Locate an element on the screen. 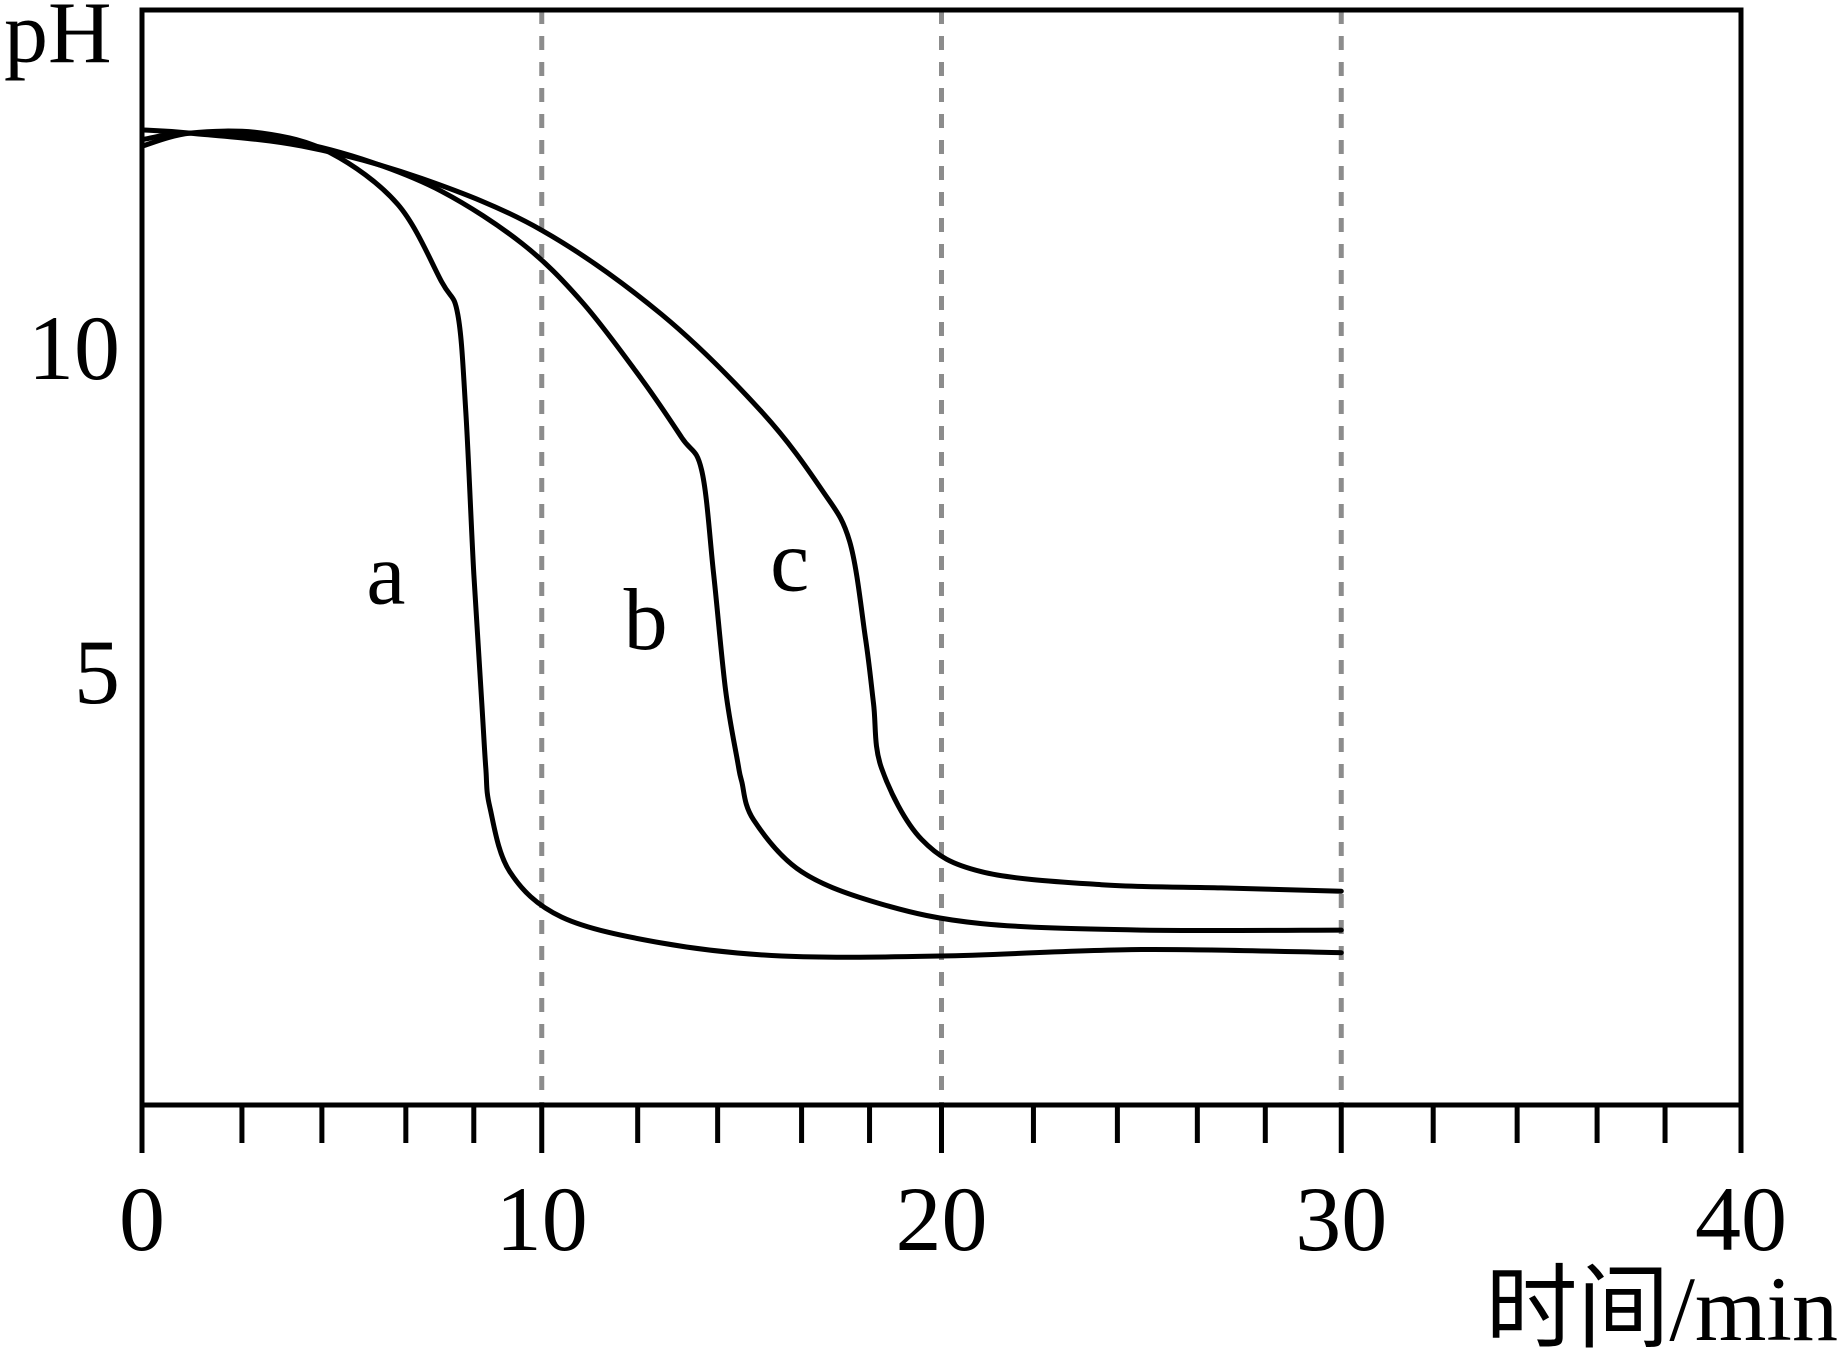 This screenshot has height=1354, width=1842. x-tick-label-1: 10 is located at coordinates (542, 1219).